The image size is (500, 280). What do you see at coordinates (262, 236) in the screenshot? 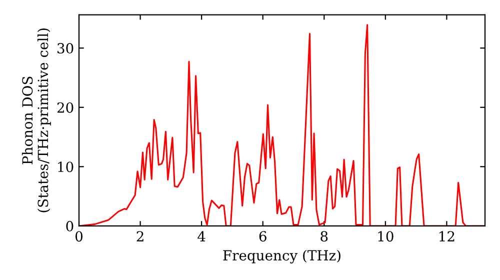
I see `x-tick-label: 6` at bounding box center [262, 236].